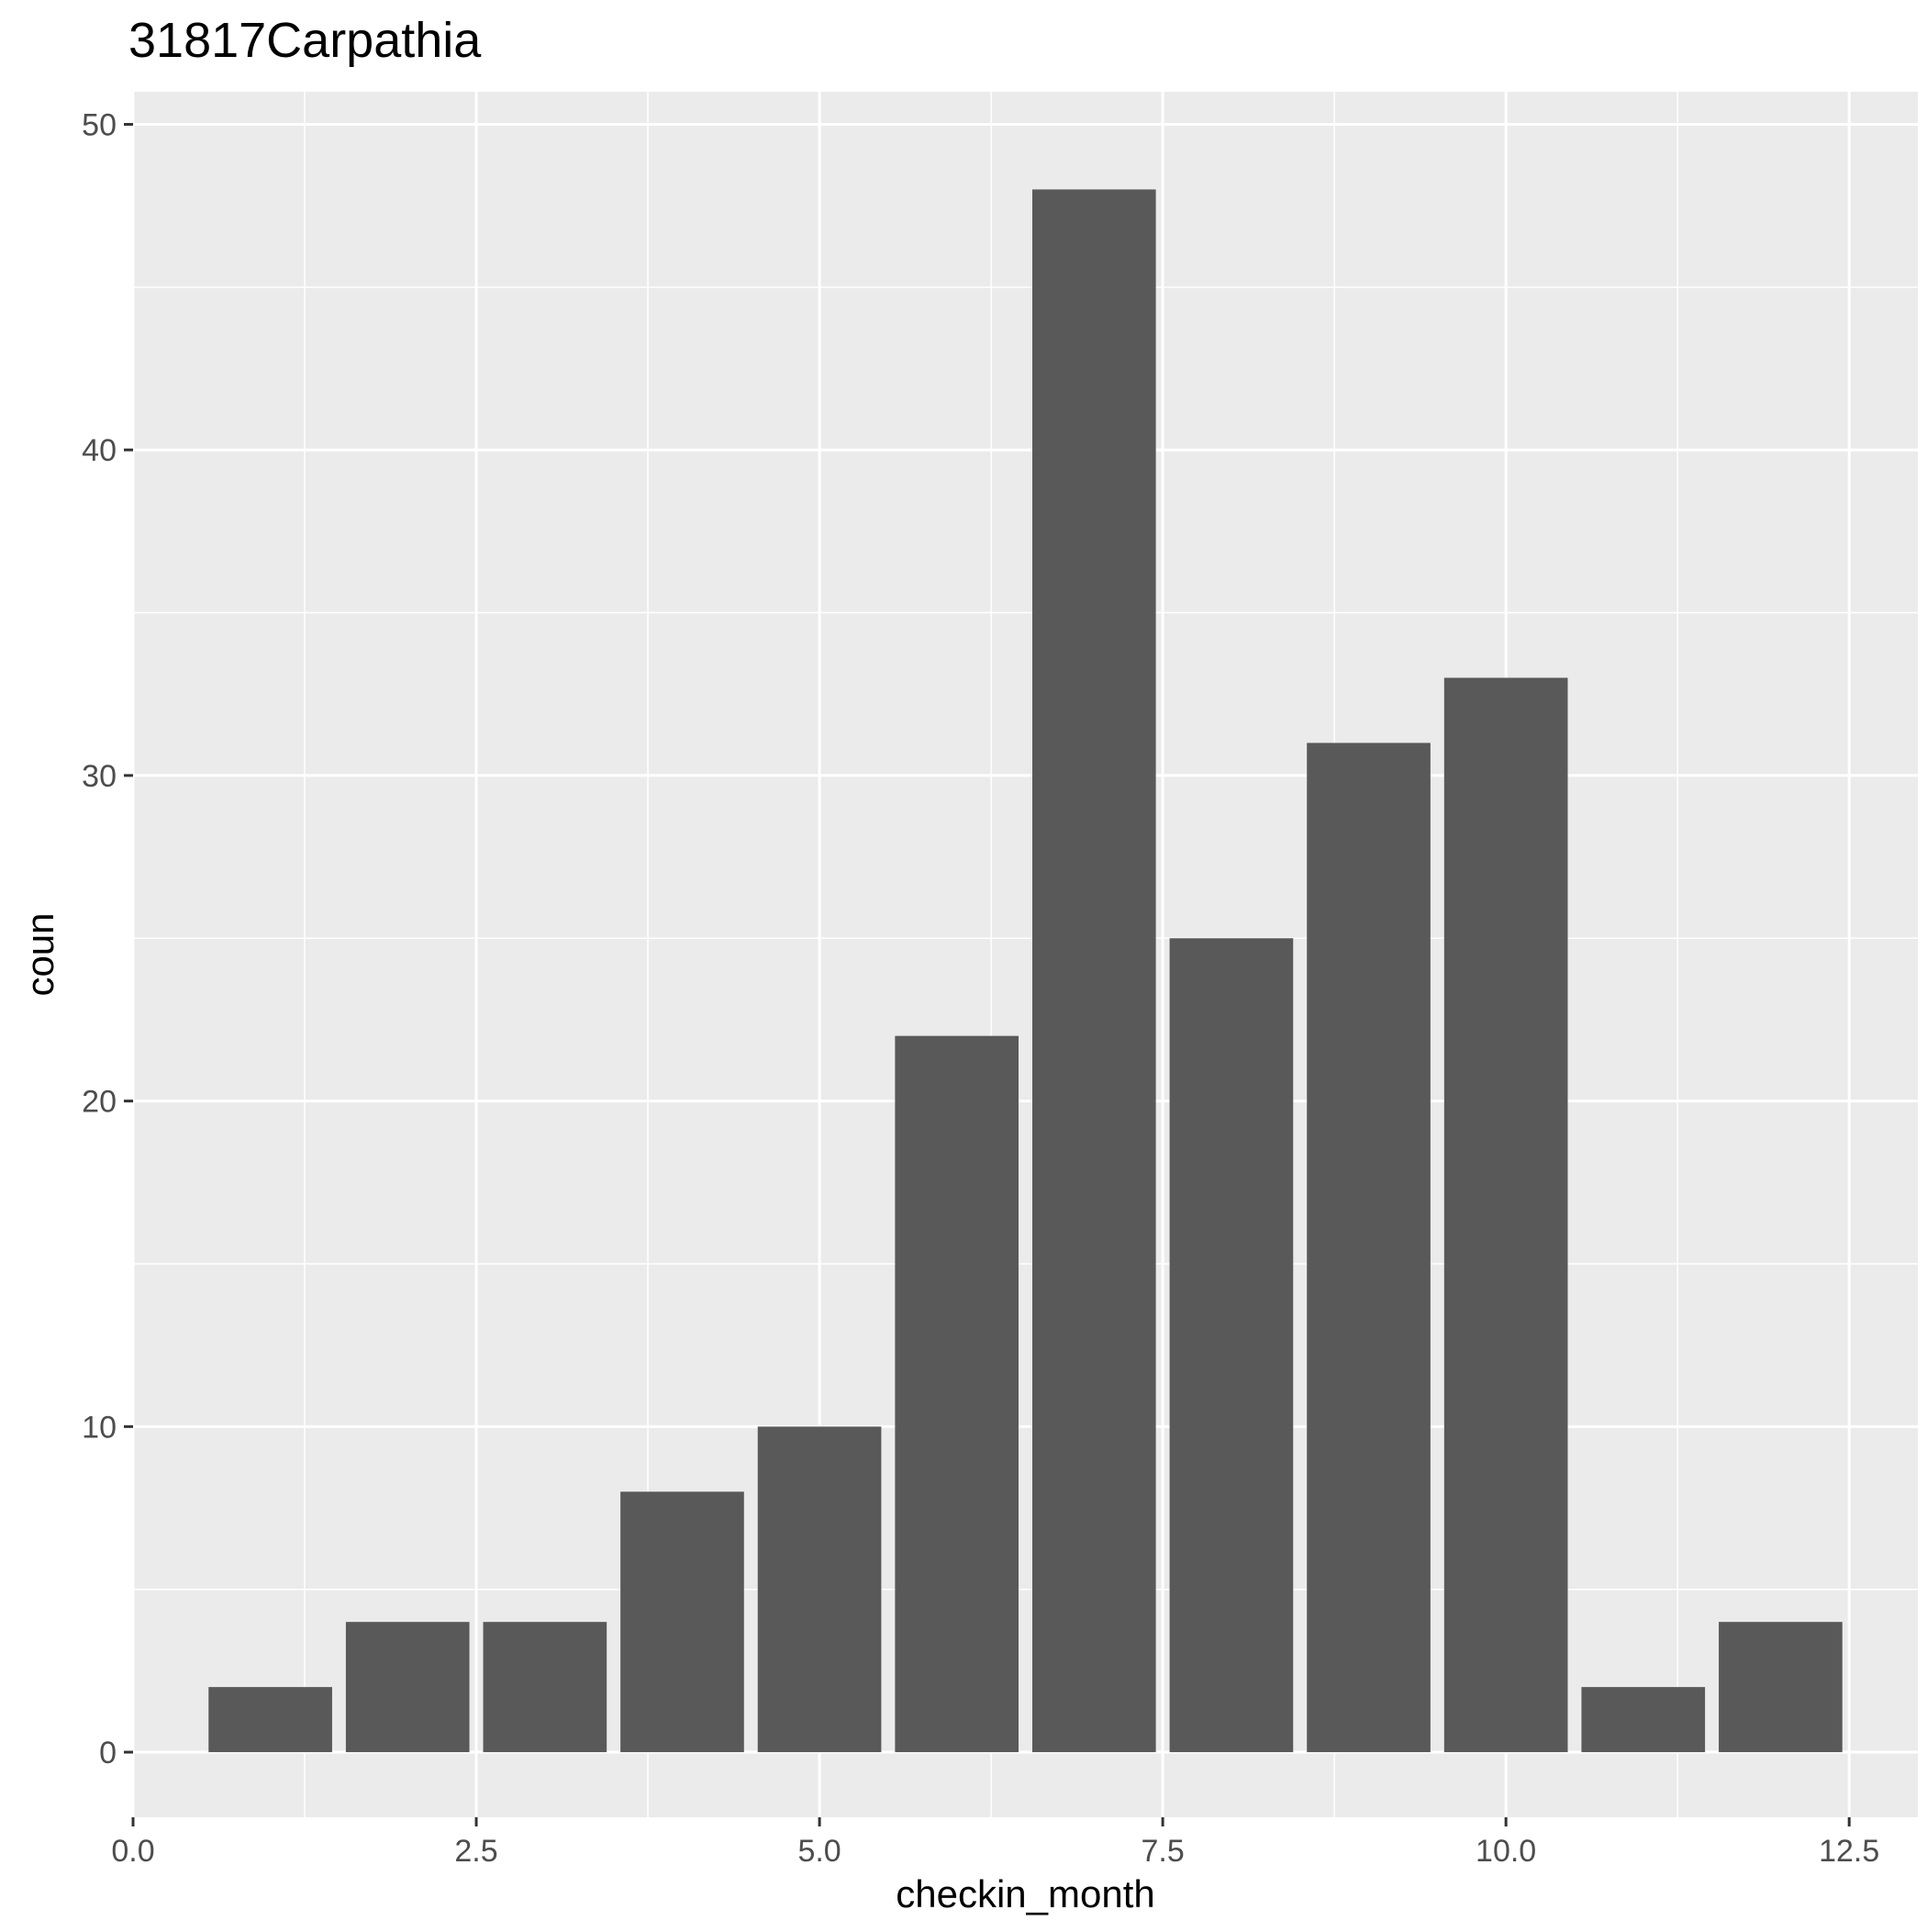 The width and height of the screenshot is (1927, 1932). Describe the element at coordinates (305, 40) in the screenshot. I see `chart-title: 31817Carpathia` at that location.